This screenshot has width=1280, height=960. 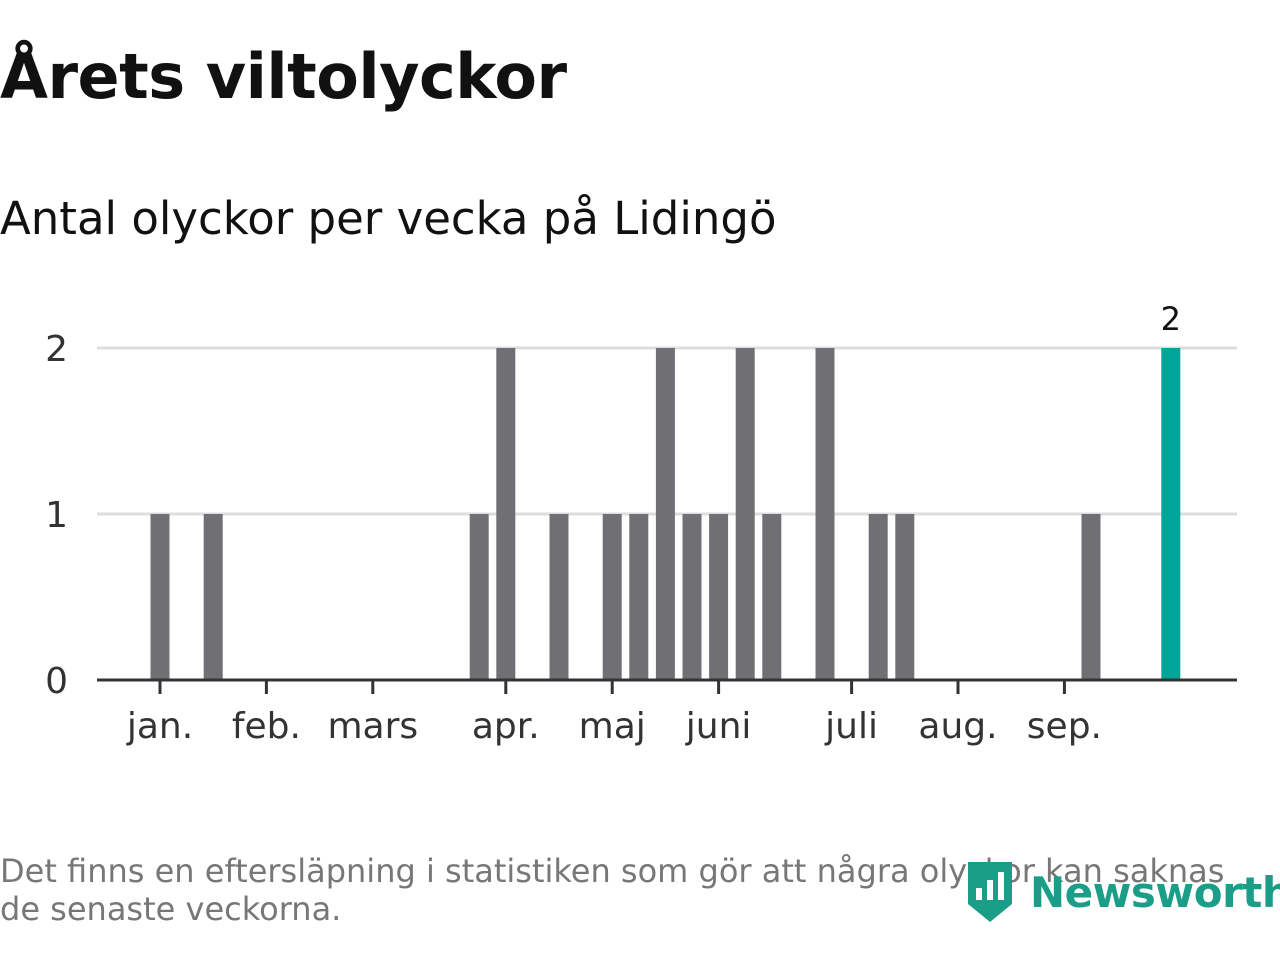 I want to click on x-tick-label-aug.: aug., so click(x=957, y=726).